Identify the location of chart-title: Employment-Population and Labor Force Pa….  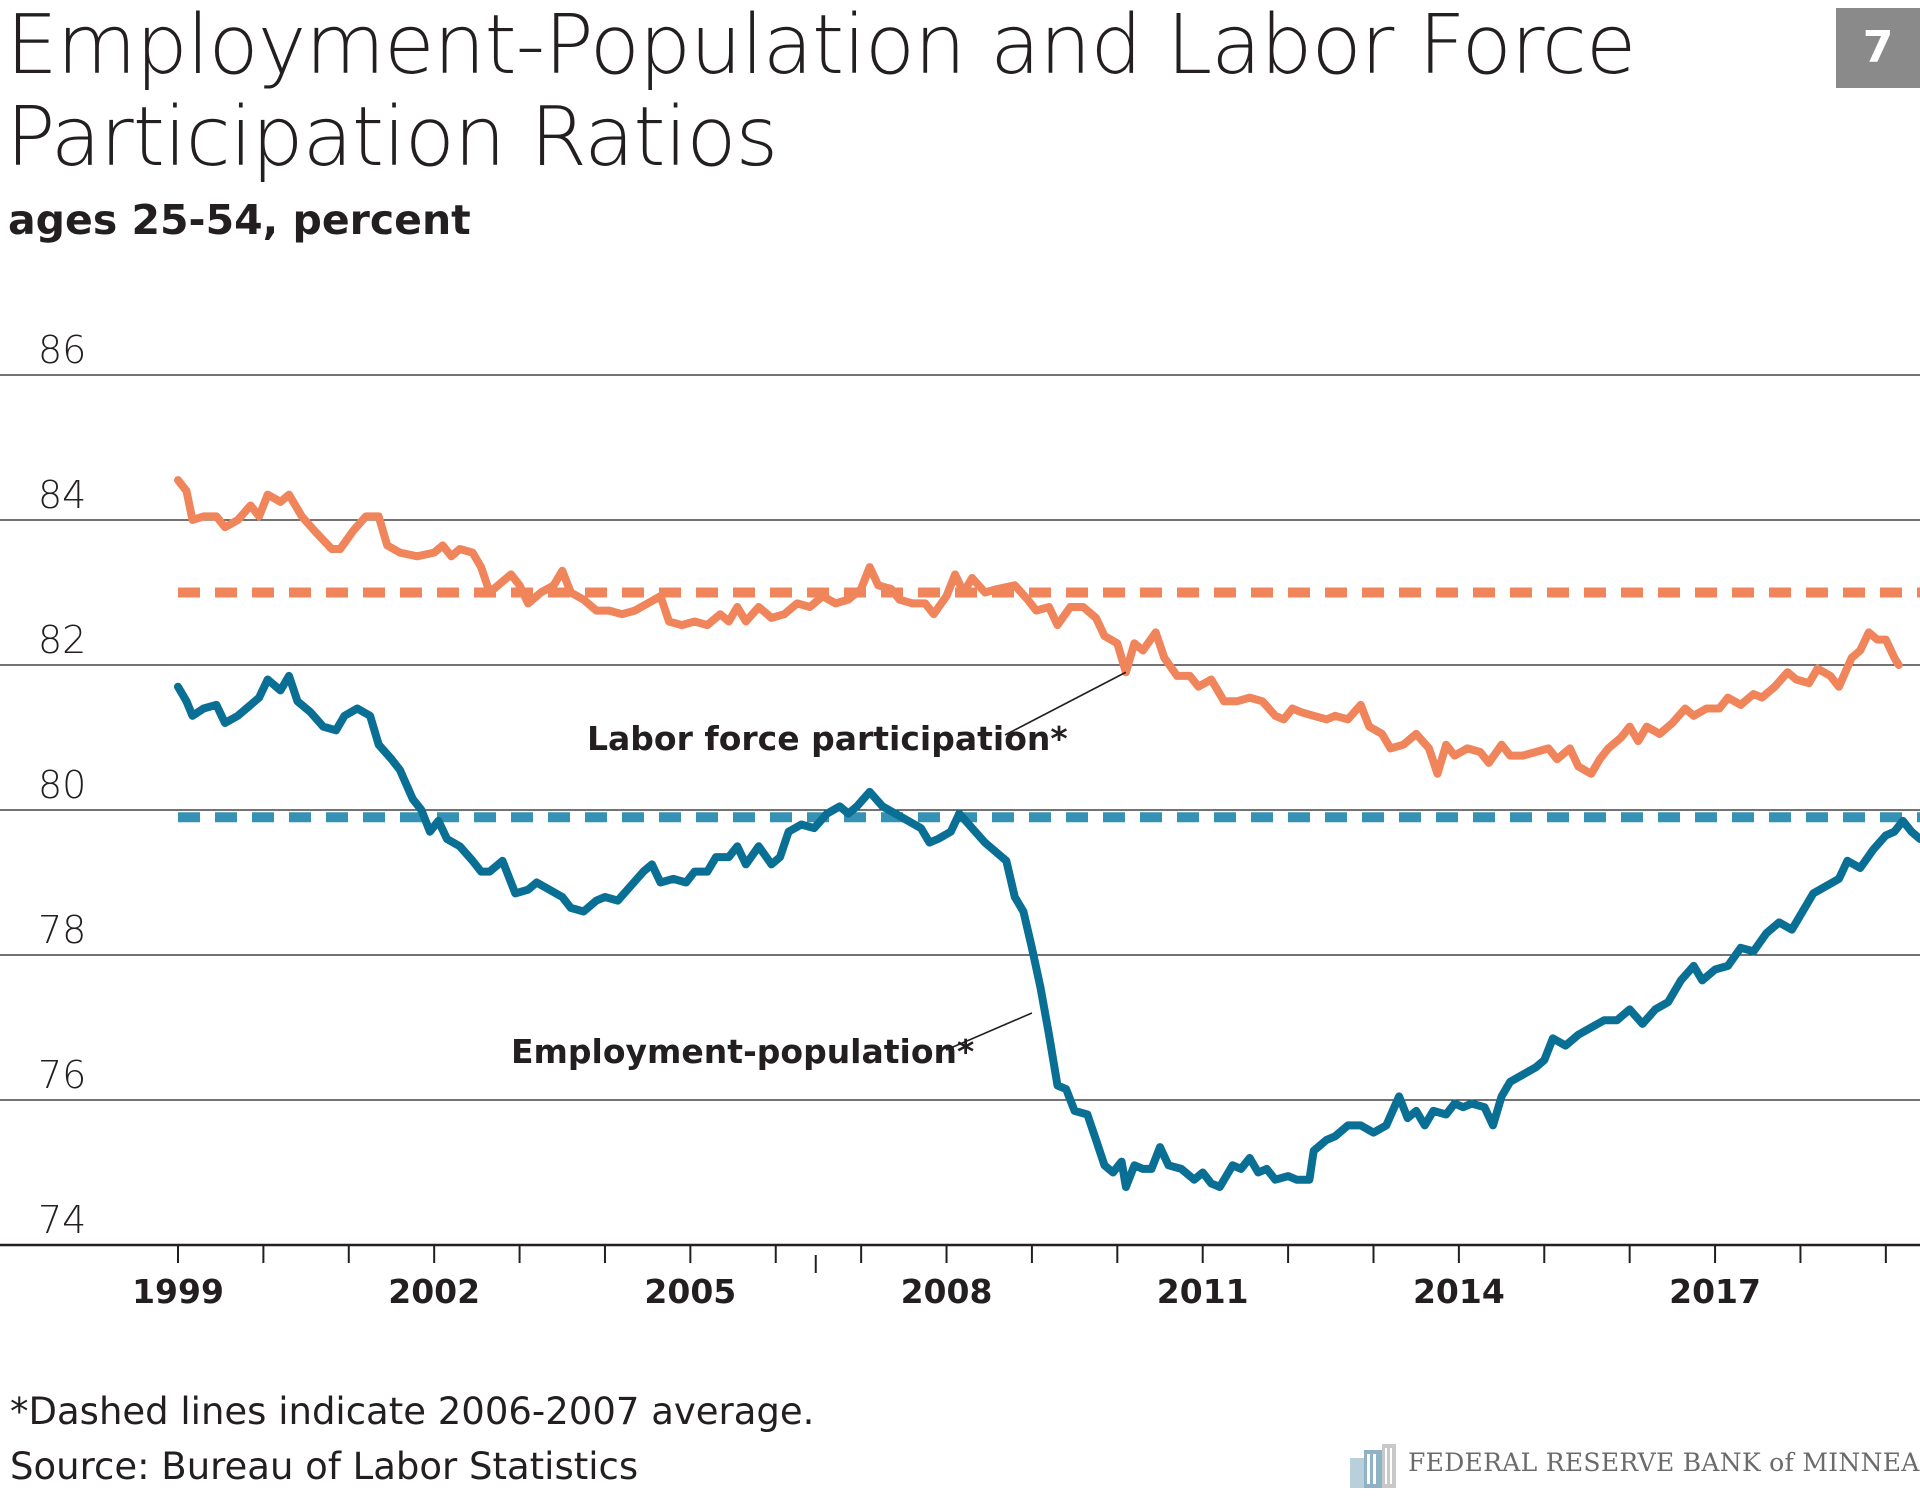
(821, 92).